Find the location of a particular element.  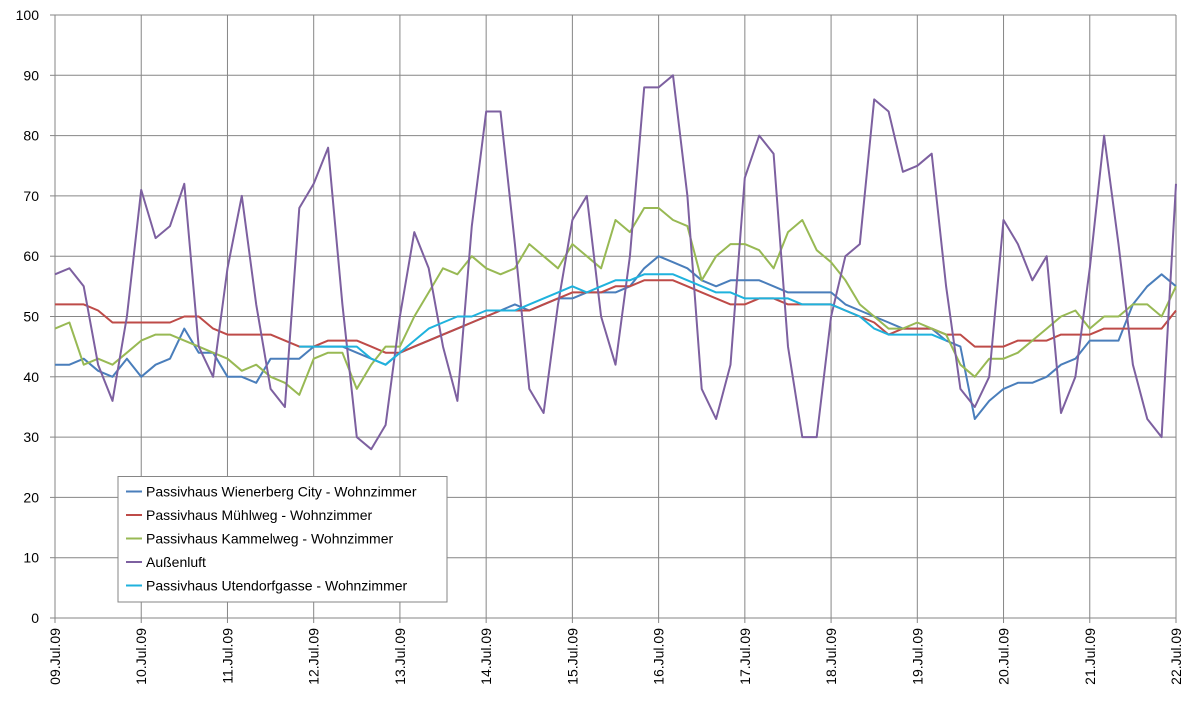

legend-label: Passivhaus Mühlweg - Wohnzimmer is located at coordinates (259, 515).